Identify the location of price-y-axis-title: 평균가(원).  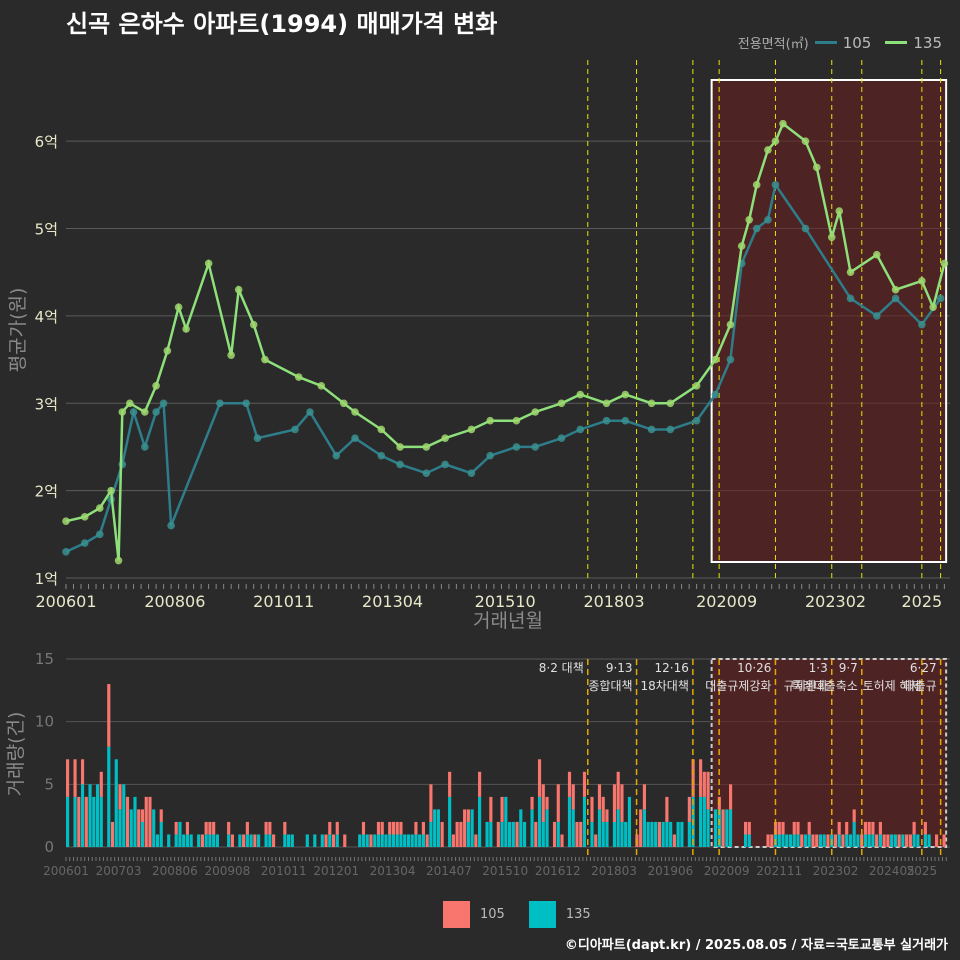
(18, 330).